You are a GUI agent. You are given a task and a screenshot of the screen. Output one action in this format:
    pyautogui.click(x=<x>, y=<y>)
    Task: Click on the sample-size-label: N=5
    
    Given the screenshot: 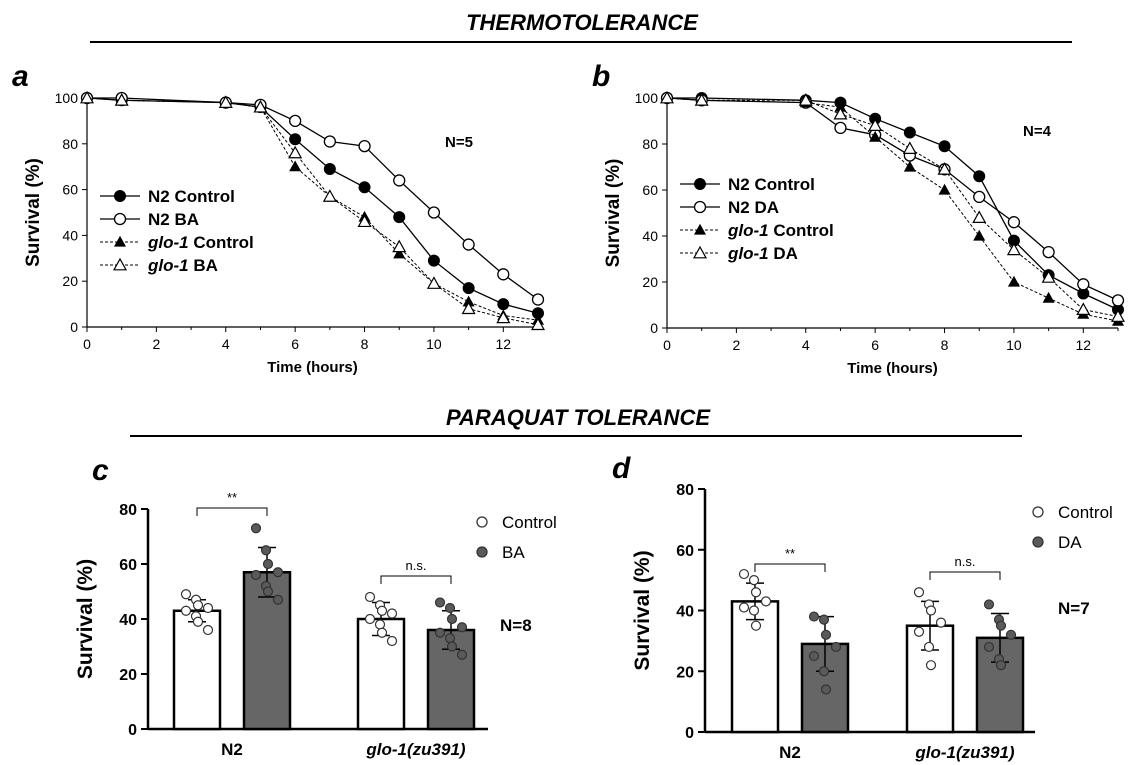 What is the action you would take?
    pyautogui.click(x=459, y=142)
    